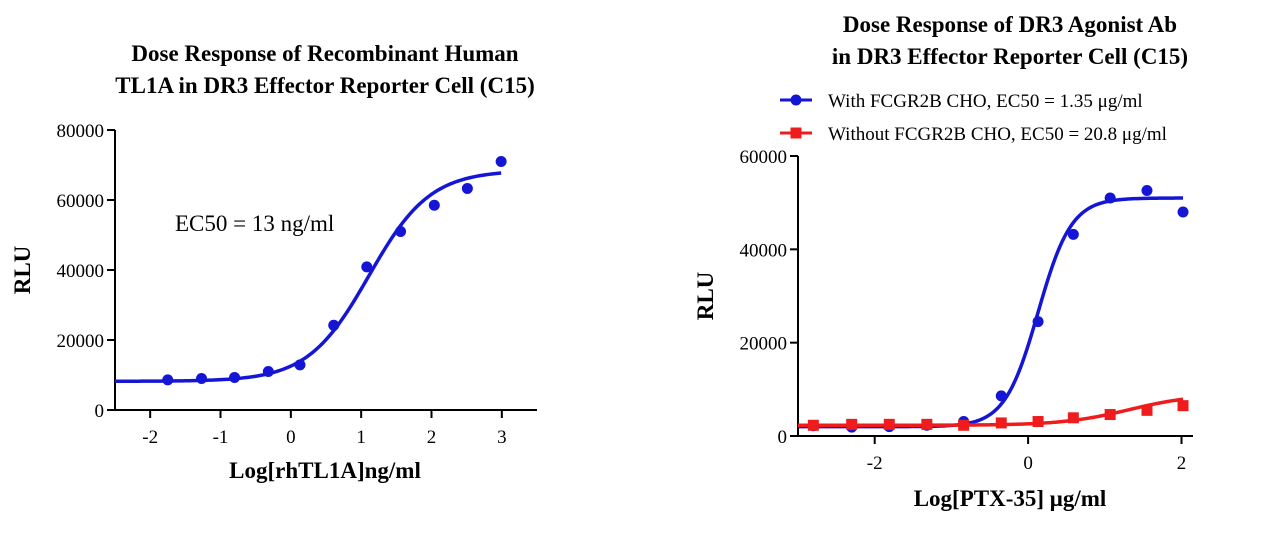 Image resolution: width=1264 pixels, height=534 pixels. What do you see at coordinates (150, 437) in the screenshot?
I see `chart-1-x-tick-label: -2` at bounding box center [150, 437].